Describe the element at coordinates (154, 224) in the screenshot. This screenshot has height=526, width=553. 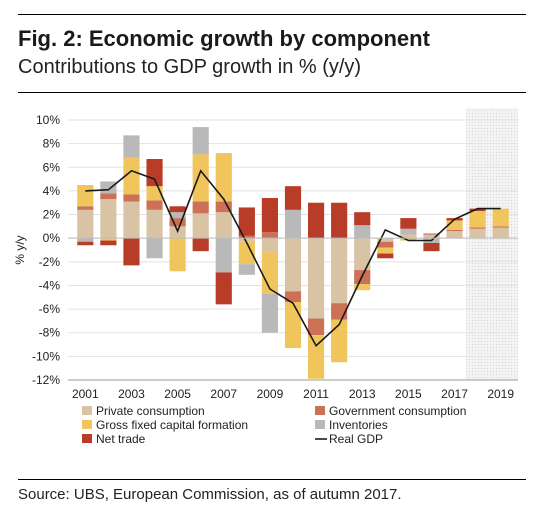
I see `bar-private-consumption-2004` at that location.